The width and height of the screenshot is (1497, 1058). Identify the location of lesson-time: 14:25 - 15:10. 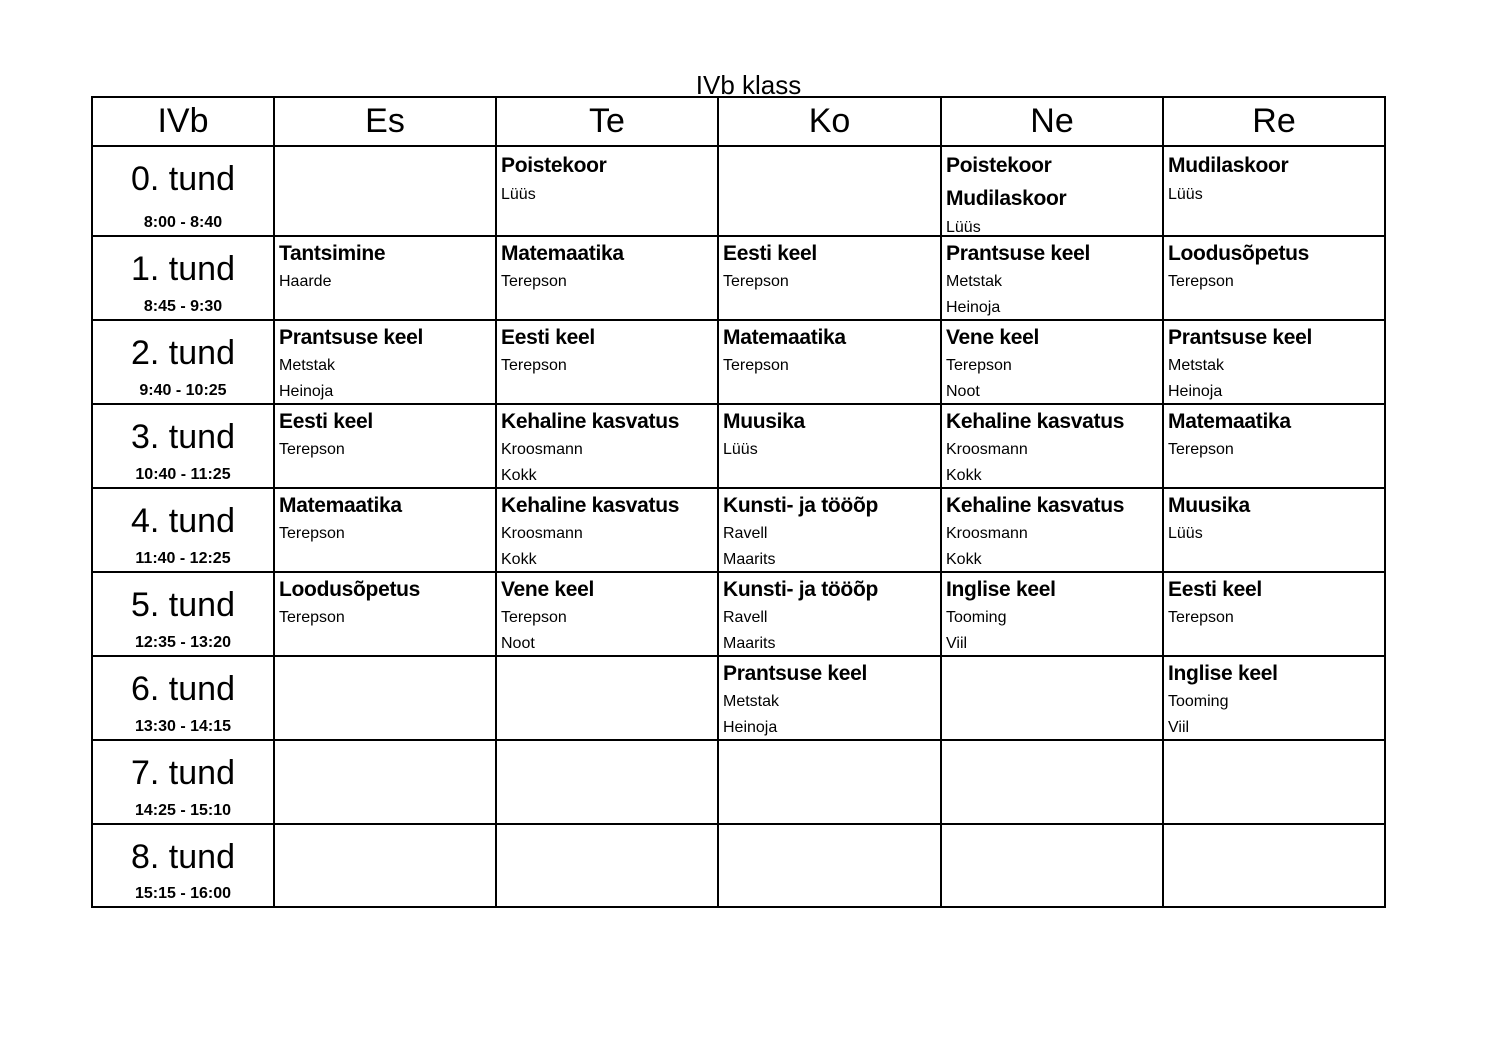
(183, 810).